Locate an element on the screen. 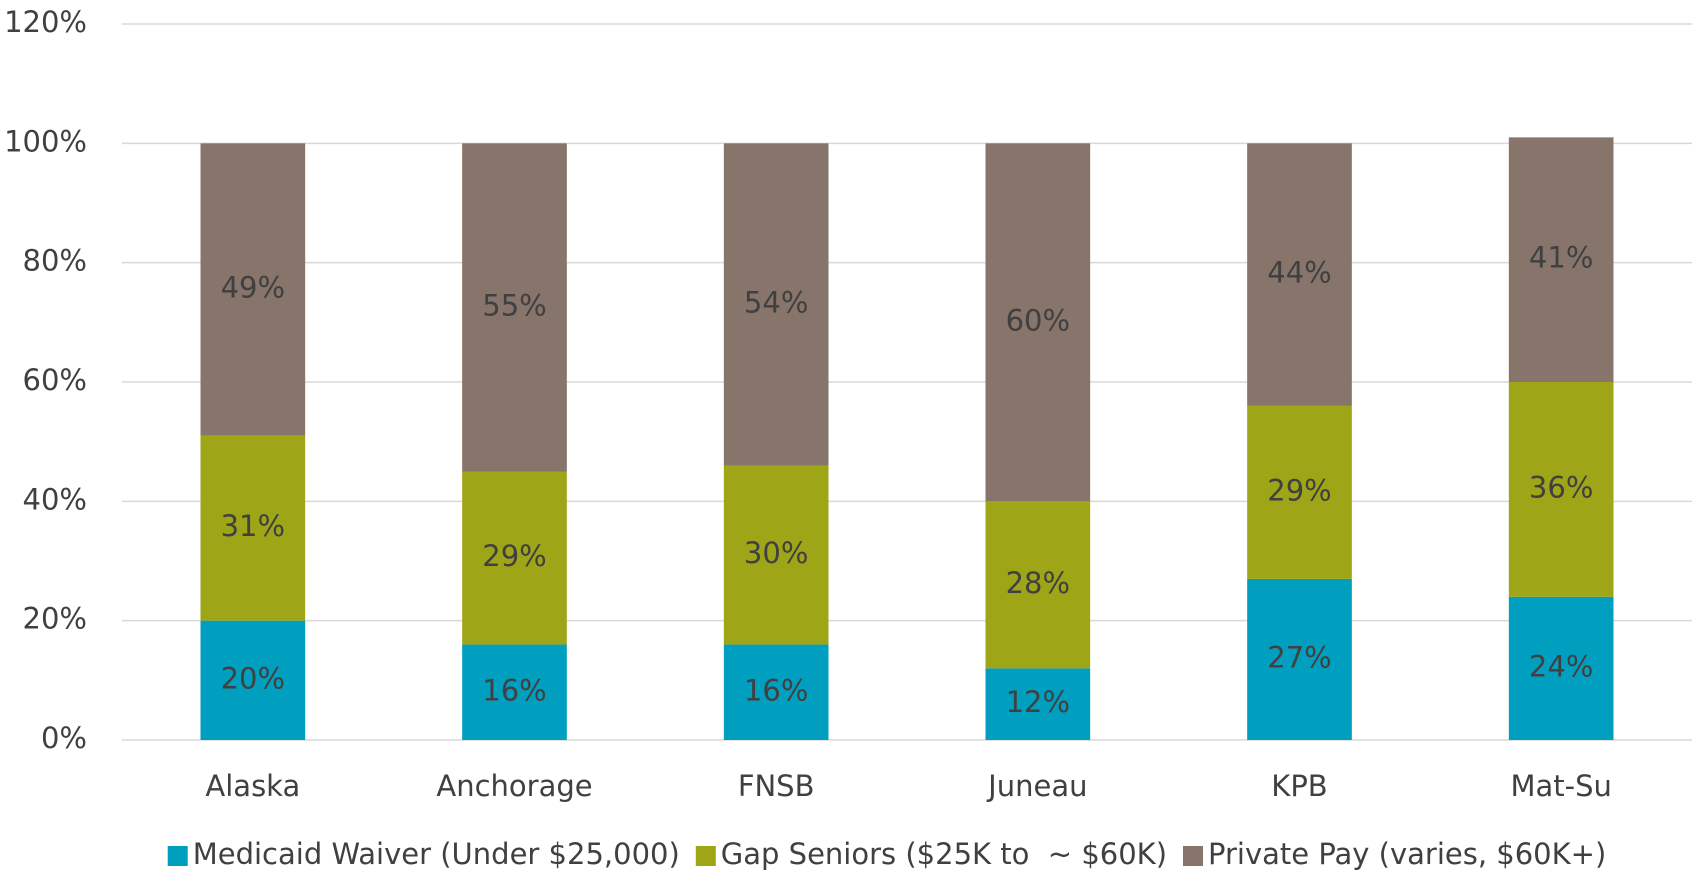  data-label: 28% is located at coordinates (1038, 583).